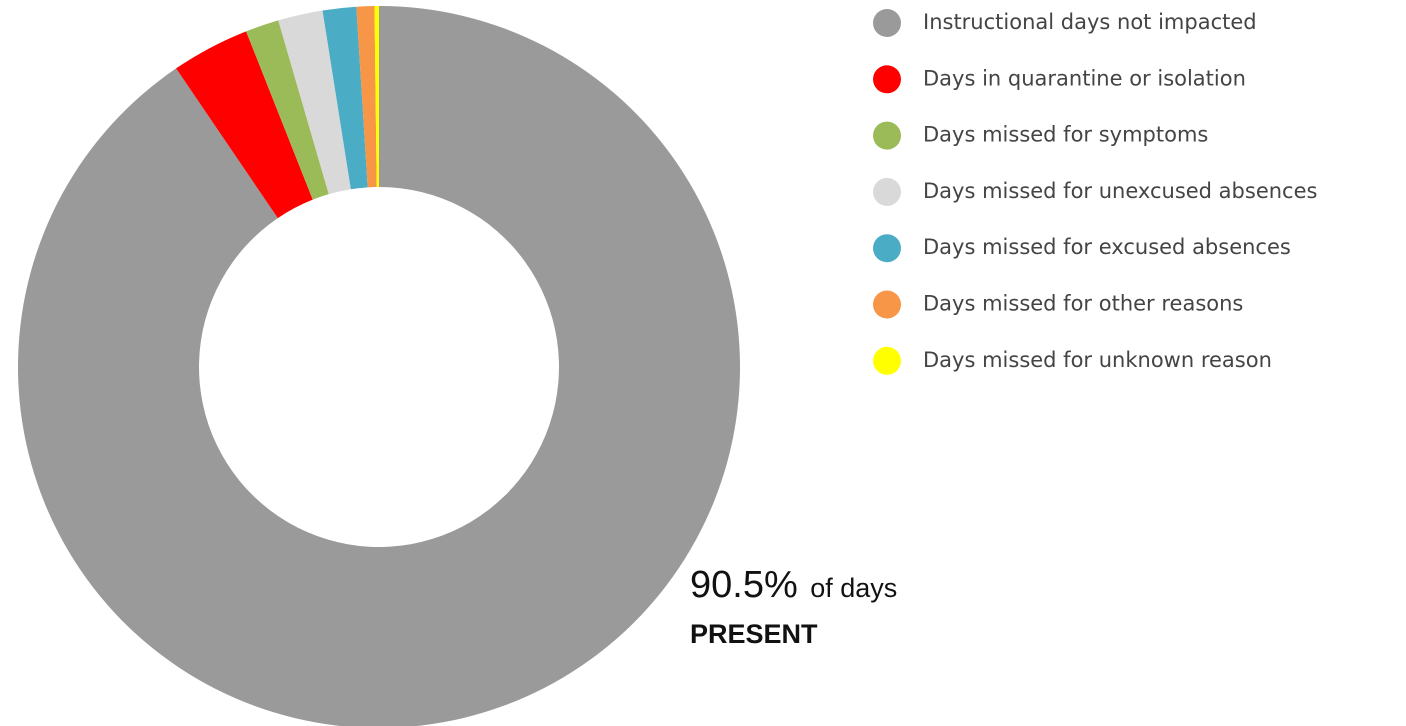 The image size is (1406, 726). What do you see at coordinates (1084, 78) in the screenshot?
I see `legend-label: Days in quarantine or isolation` at bounding box center [1084, 78].